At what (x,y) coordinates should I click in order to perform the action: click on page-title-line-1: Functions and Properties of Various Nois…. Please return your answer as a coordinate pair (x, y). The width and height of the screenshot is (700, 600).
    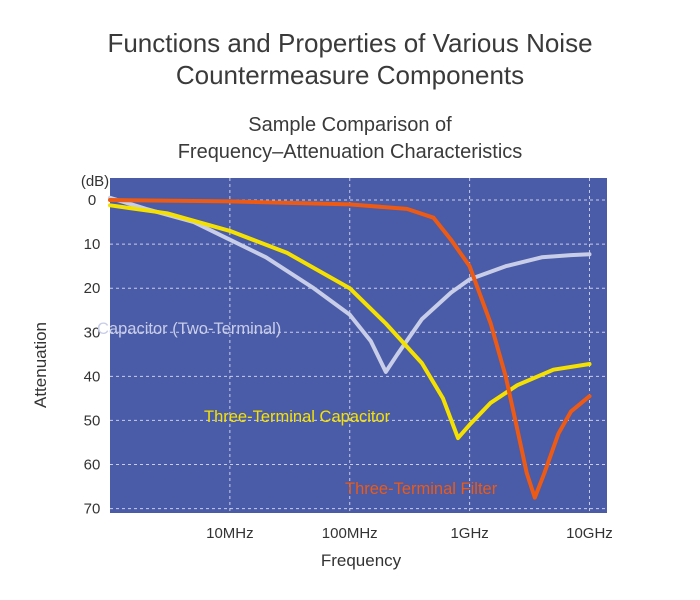
    Looking at the image, I should click on (350, 43).